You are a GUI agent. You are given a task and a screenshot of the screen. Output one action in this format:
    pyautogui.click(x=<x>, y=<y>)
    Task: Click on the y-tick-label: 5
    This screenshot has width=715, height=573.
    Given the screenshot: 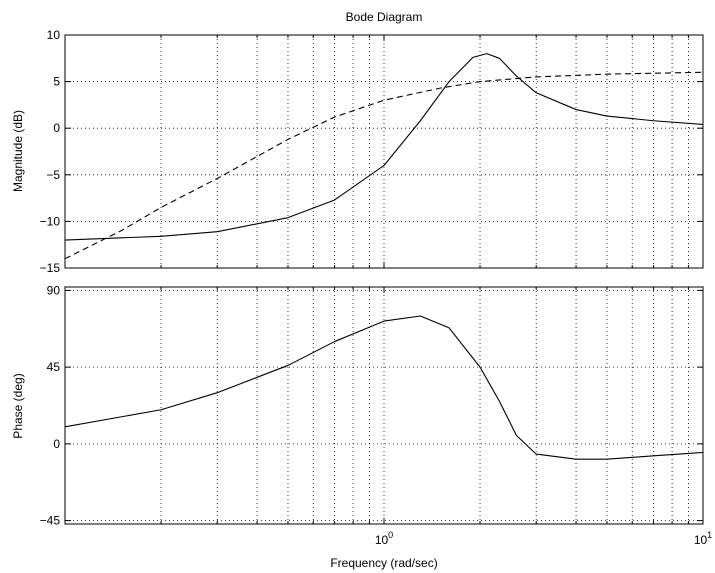 What is the action you would take?
    pyautogui.click(x=56, y=82)
    